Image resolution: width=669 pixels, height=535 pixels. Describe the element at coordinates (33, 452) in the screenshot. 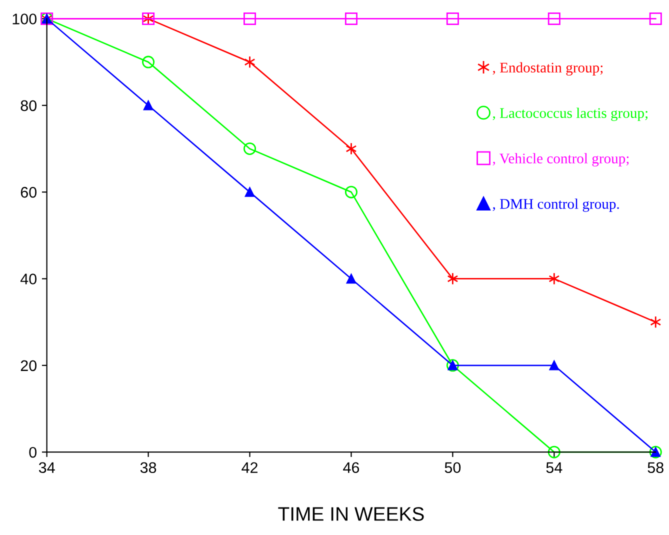

I see `y-tick-label: 0` at that location.